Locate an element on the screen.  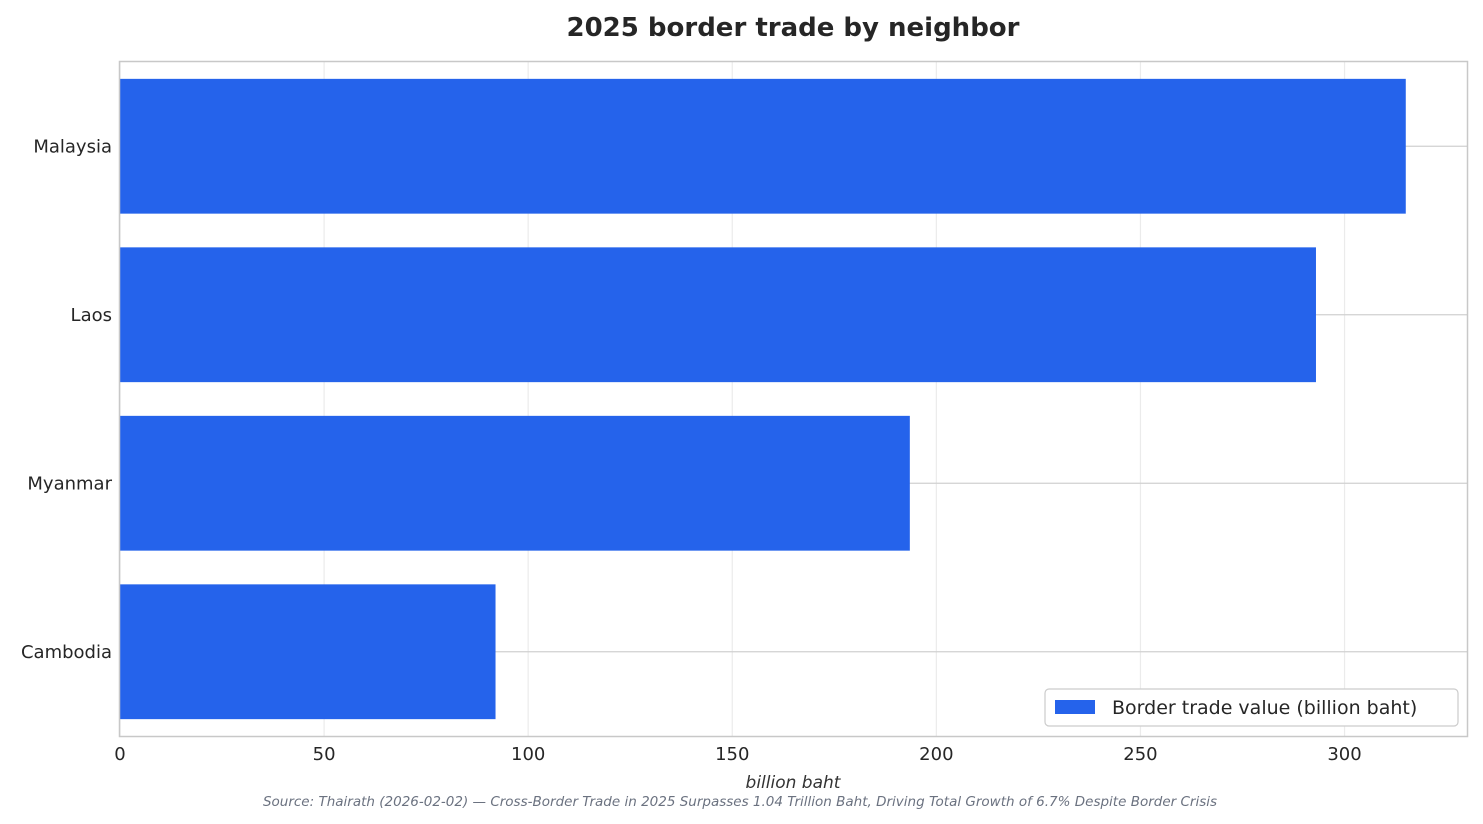
bar-myanmar is located at coordinates (515, 483).